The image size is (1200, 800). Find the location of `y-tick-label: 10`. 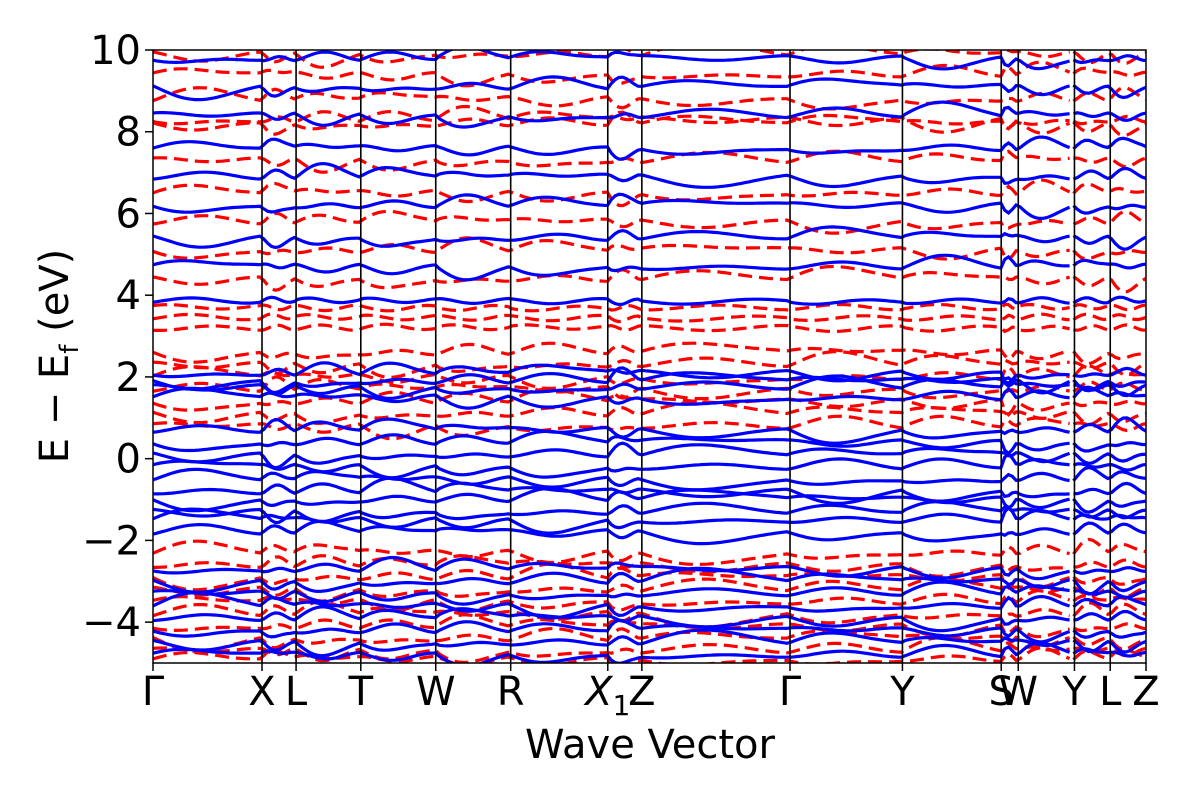

y-tick-label: 10 is located at coordinates (115, 51).